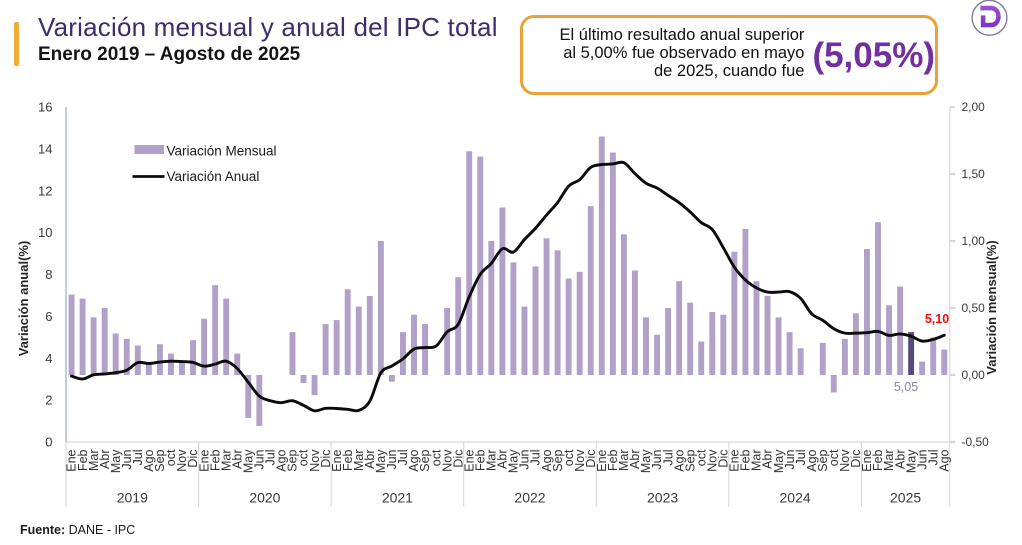  I want to click on svg-text: 12, so click(45, 190).